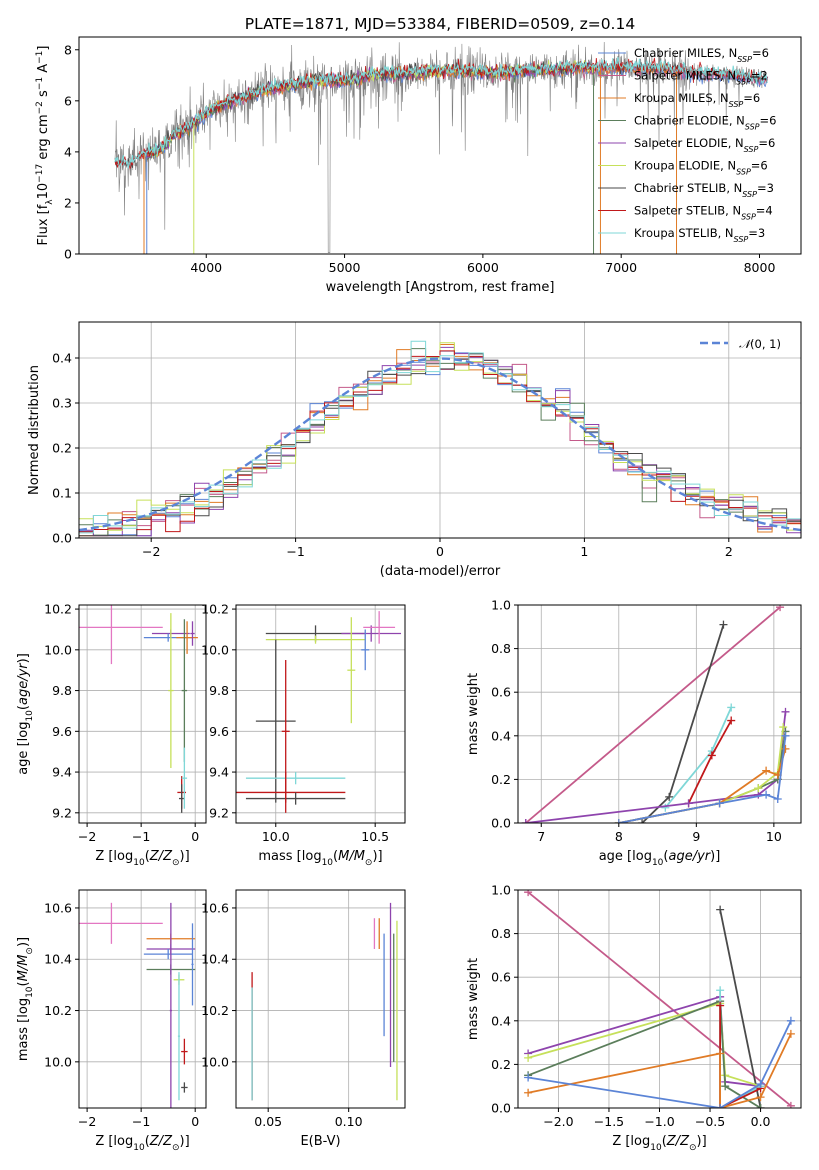  What do you see at coordinates (206, 267) in the screenshot?
I see `x-tick-label: 4000` at bounding box center [206, 267].